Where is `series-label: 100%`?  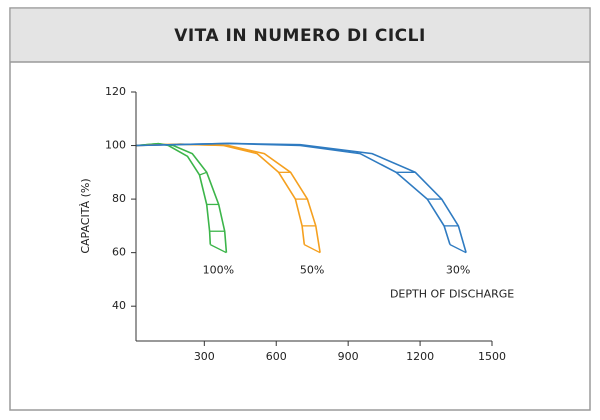 series-label: 100% is located at coordinates (218, 270).